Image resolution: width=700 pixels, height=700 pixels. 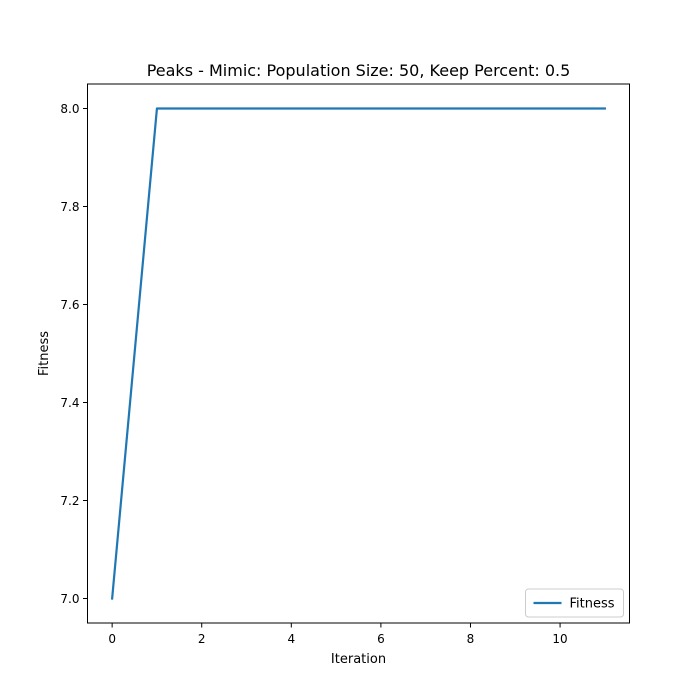 What do you see at coordinates (338, 634) in the screenshot?
I see `x-axis-ticks: 0 2 4 6 8 10` at bounding box center [338, 634].